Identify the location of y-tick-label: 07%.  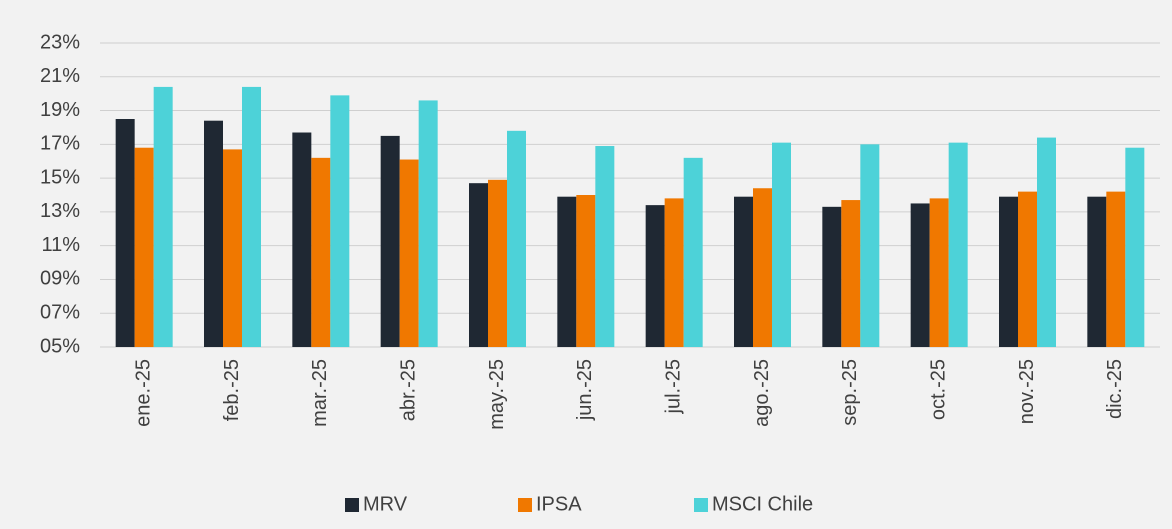
(60, 313).